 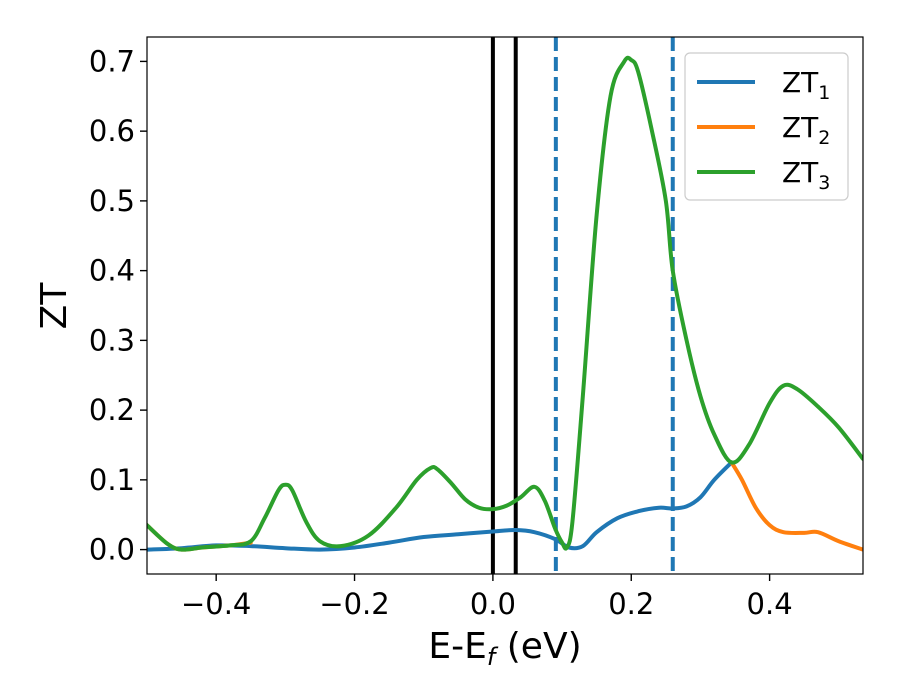 I want to click on y-tick-label: 0.5, so click(x=112, y=201).